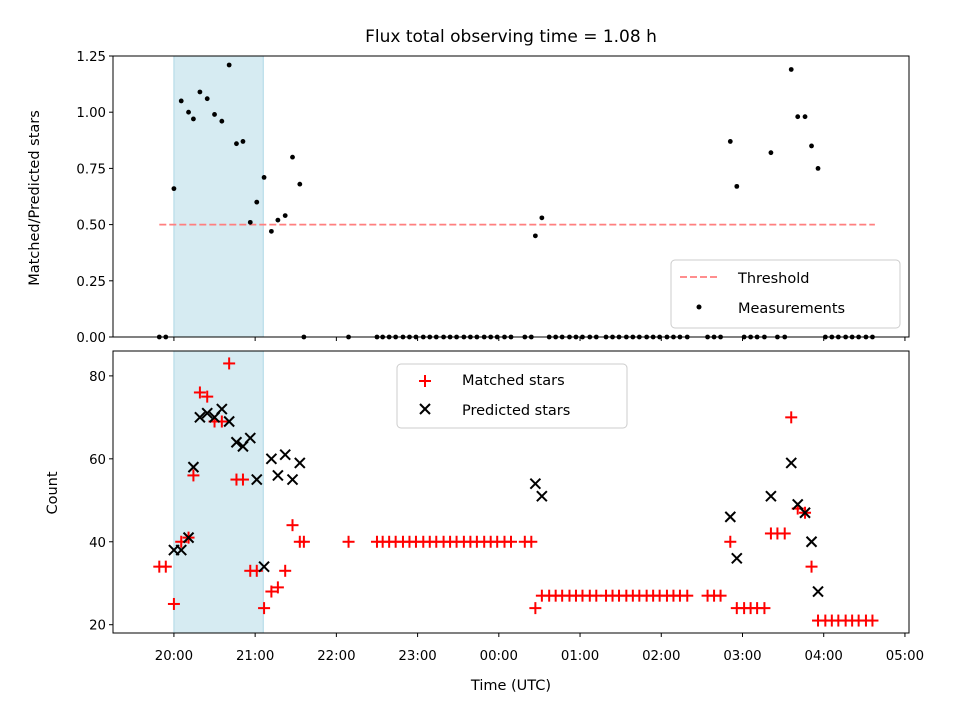 This screenshot has height=720, width=960. Describe the element at coordinates (255, 656) in the screenshot. I see `x-tick-label: 21:00` at that location.